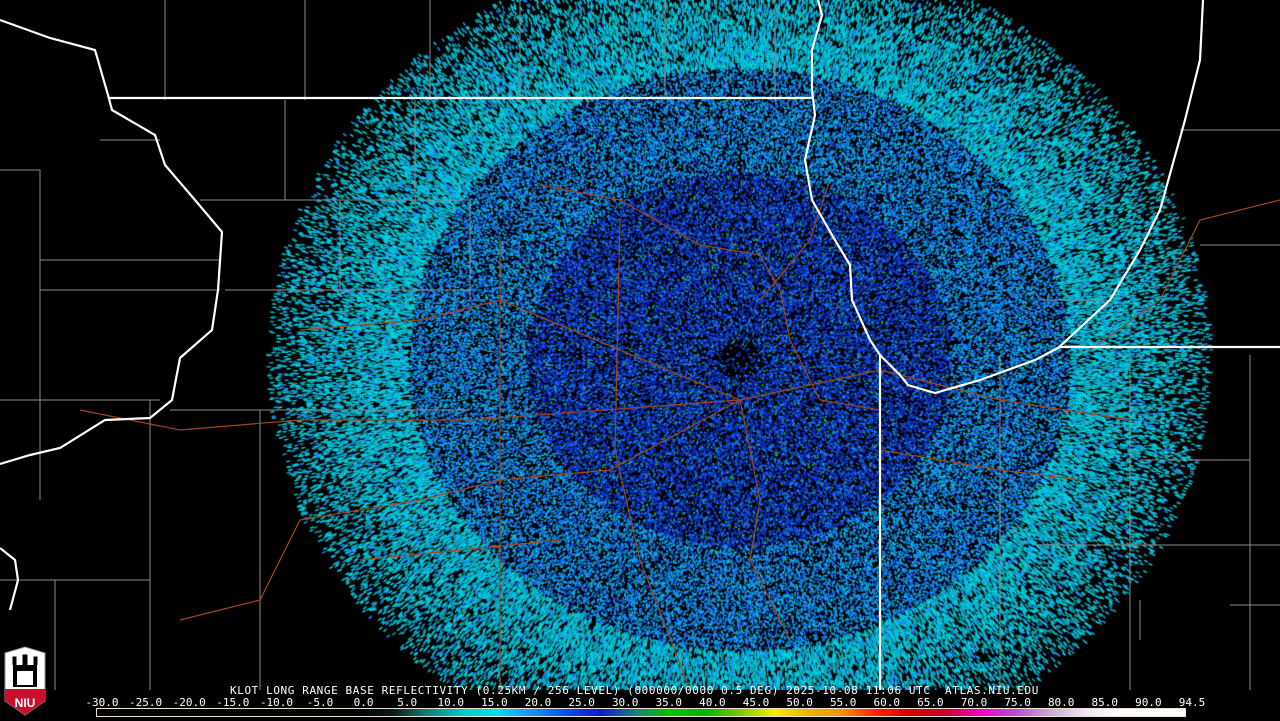 The image size is (1280, 721). What do you see at coordinates (494, 702) in the screenshot?
I see `colorbar-tick: 15.0` at bounding box center [494, 702].